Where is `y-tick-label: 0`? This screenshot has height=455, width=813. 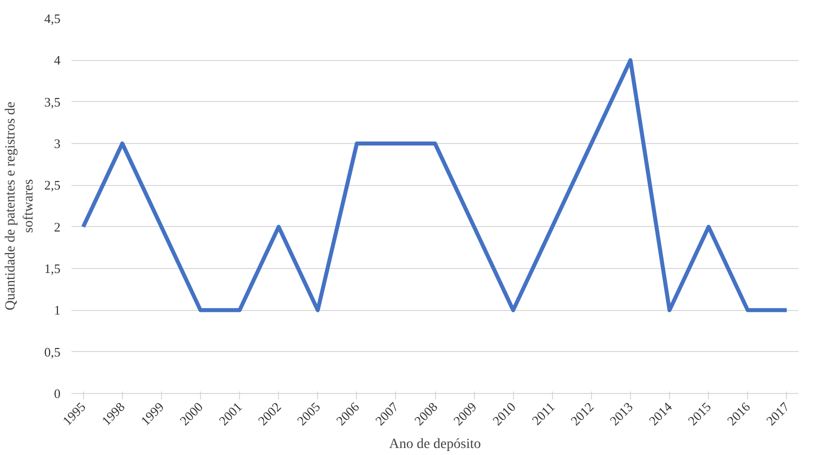
y-tick-label: 0 is located at coordinates (57, 393).